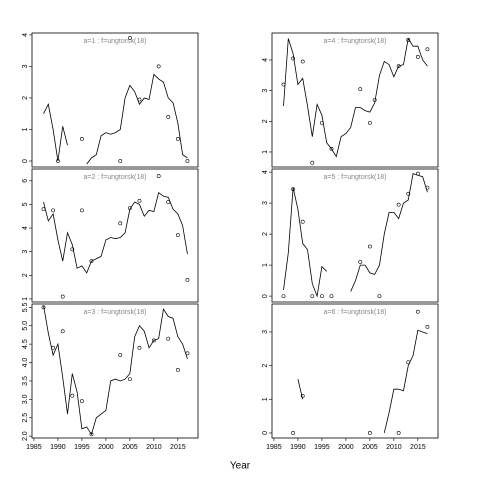 The image size is (480, 480). Describe the element at coordinates (25, 381) in the screenshot. I see `y-tick-label: 3.5` at that location.